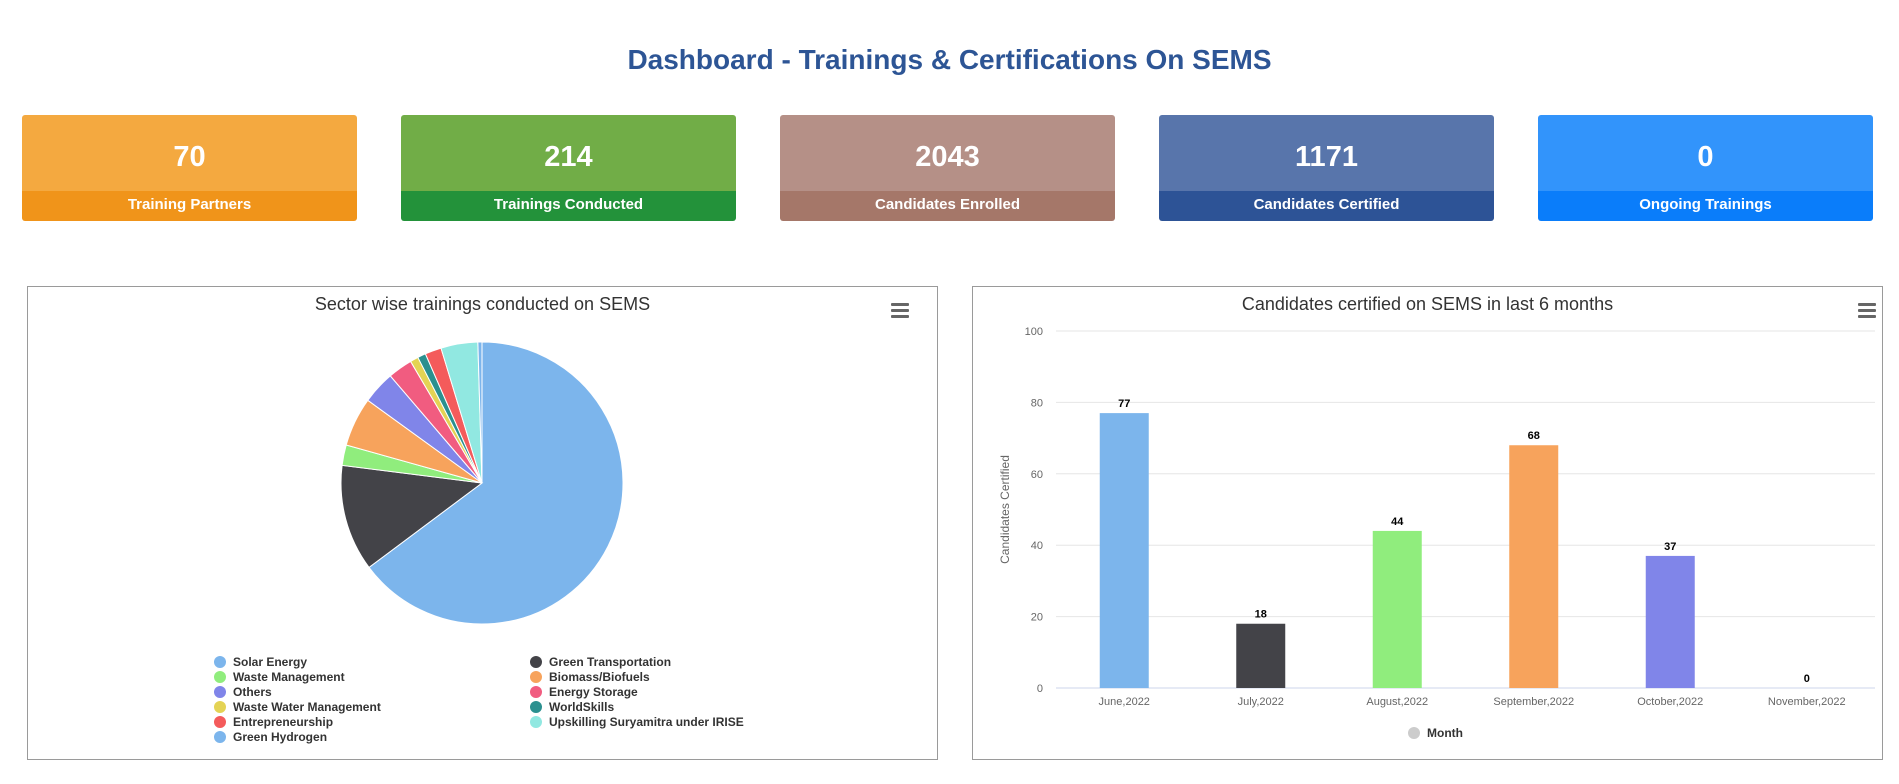 The image size is (1899, 784). Describe the element at coordinates (482, 304) in the screenshot. I see `pie-chart-title: Sector wise trainings conducted on SEMS` at that location.